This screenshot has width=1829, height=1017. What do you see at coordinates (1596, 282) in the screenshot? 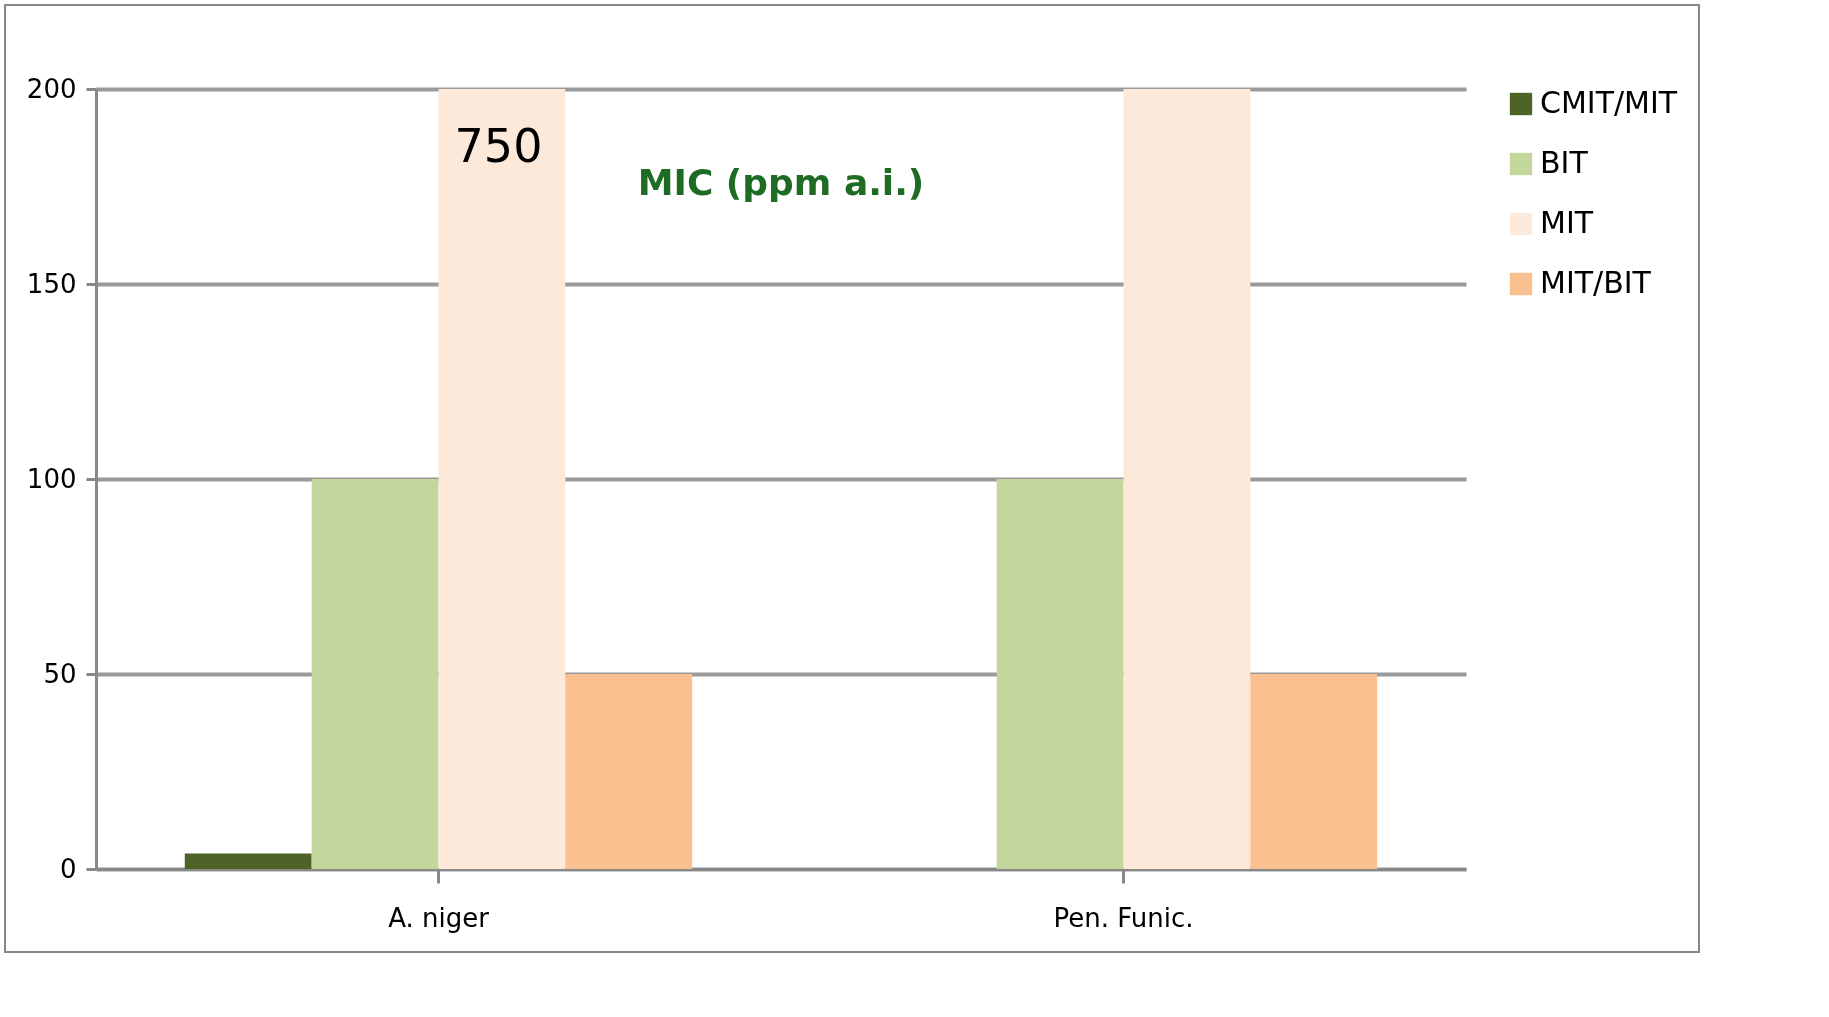
I see `legend-label: MIT/BIT` at bounding box center [1596, 282].